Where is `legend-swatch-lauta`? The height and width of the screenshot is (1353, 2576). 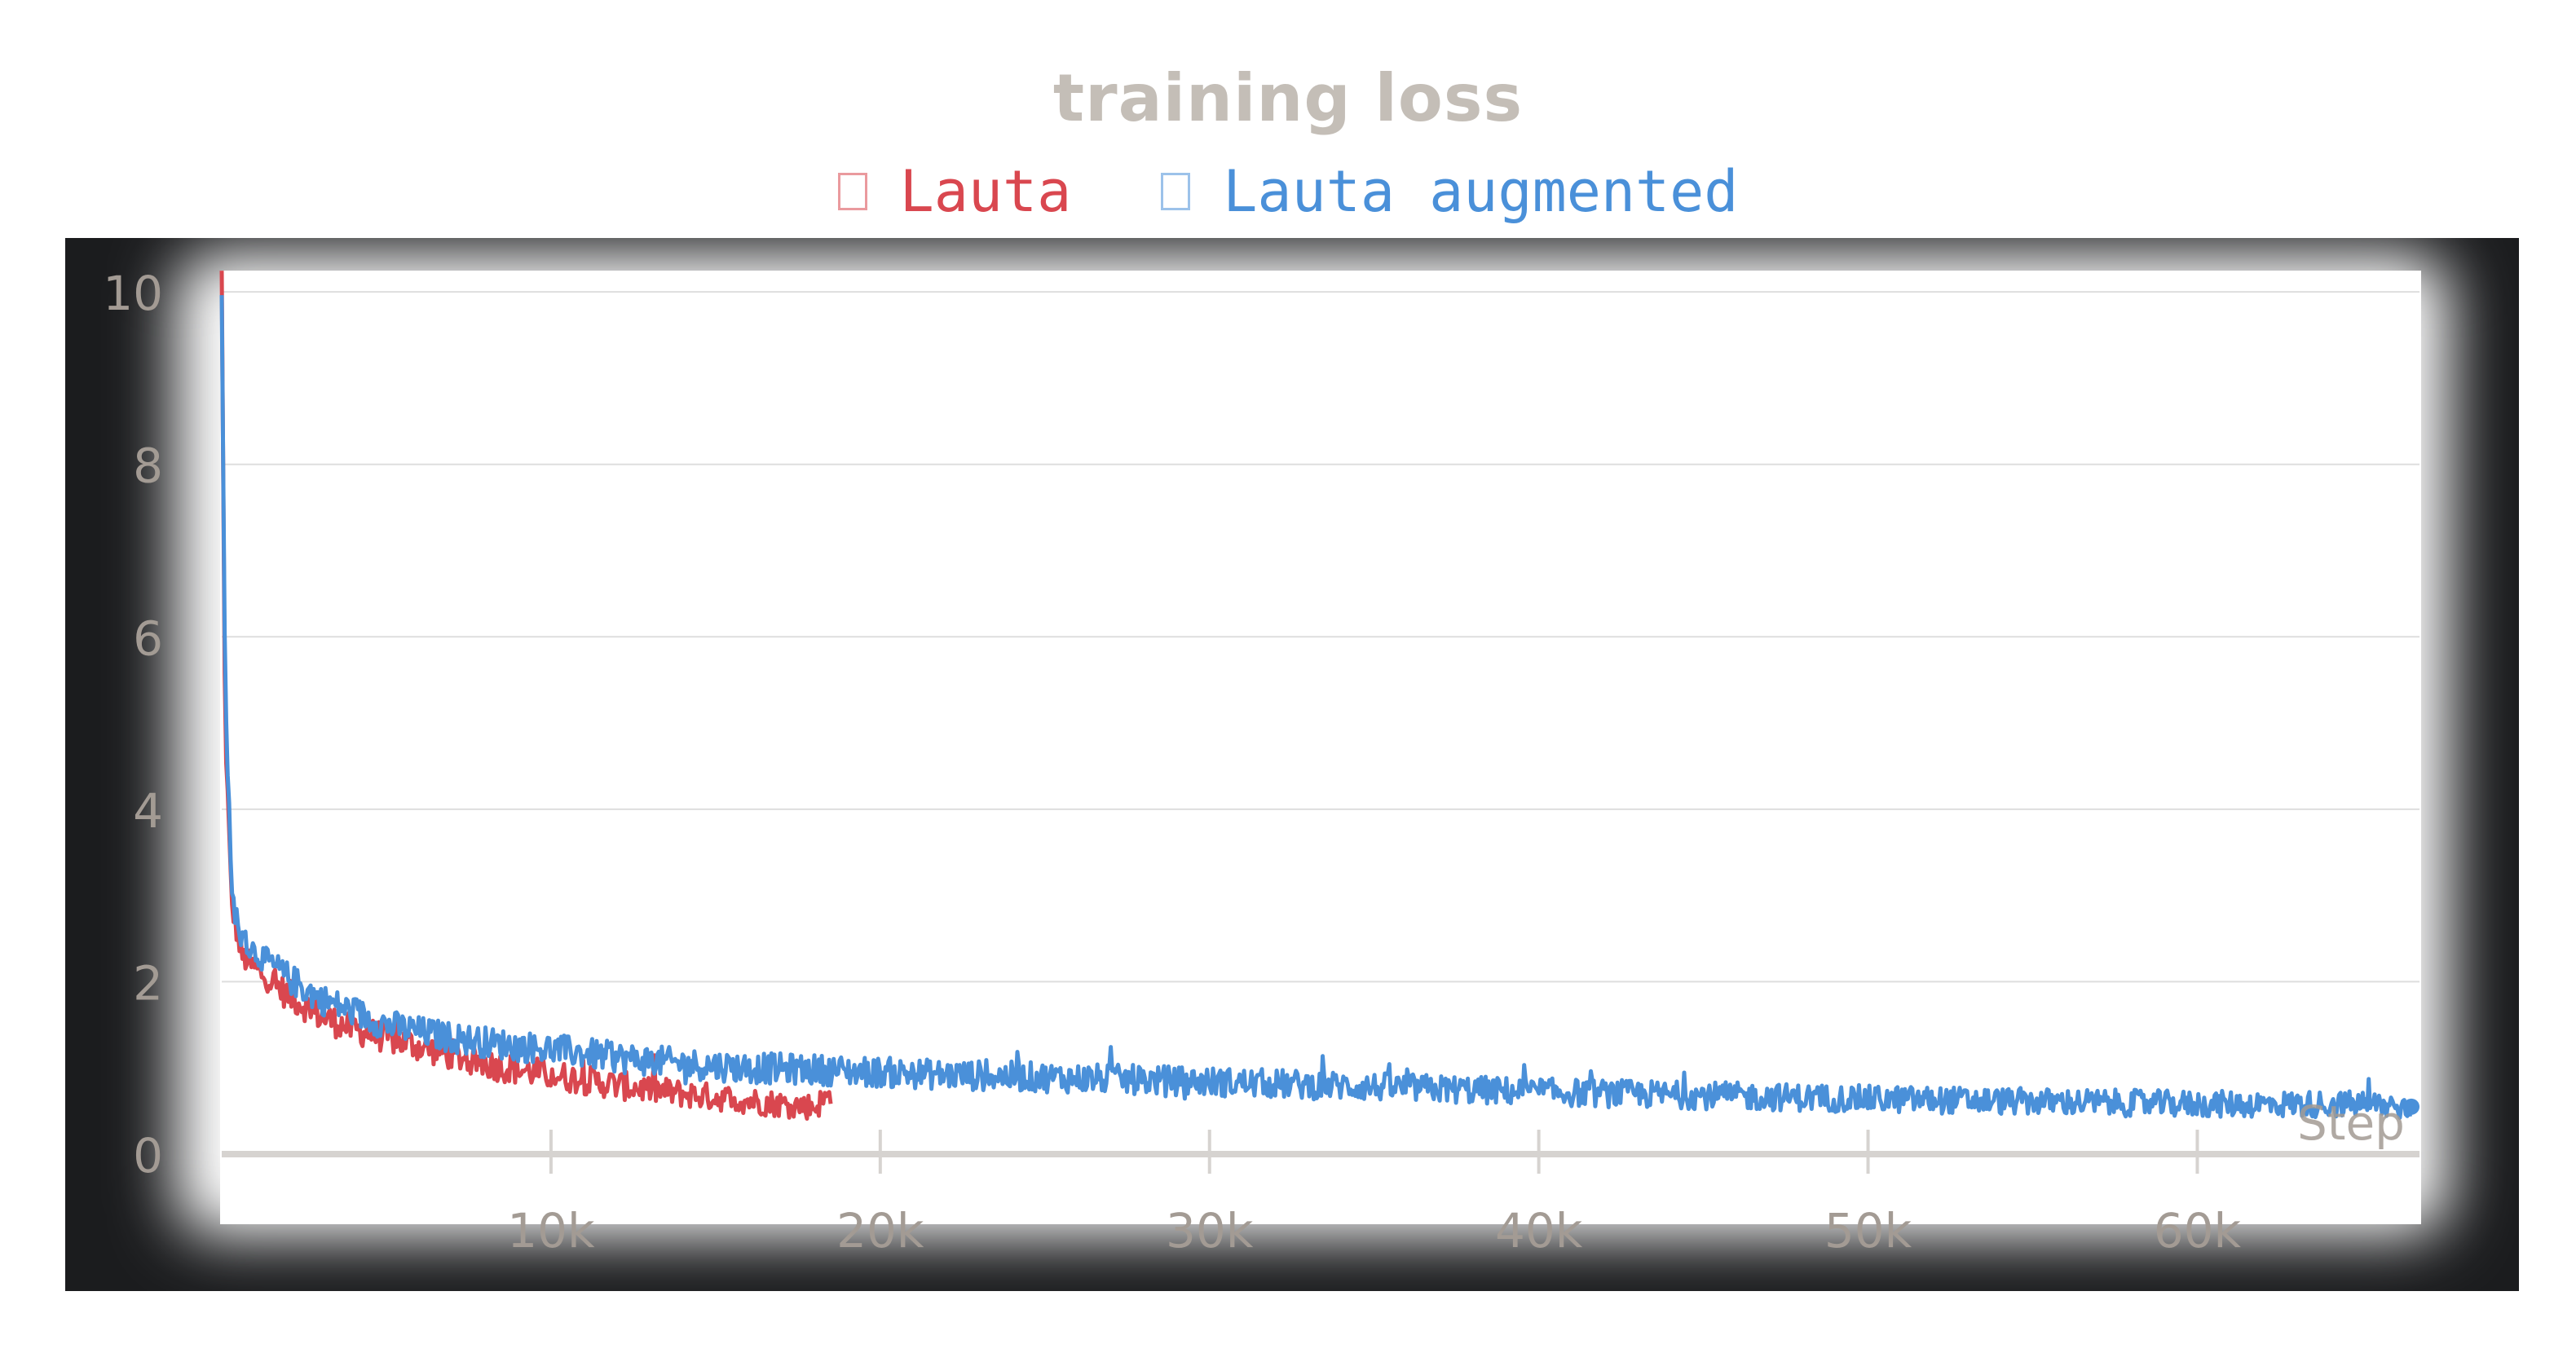
legend-swatch-lauta is located at coordinates (852, 191).